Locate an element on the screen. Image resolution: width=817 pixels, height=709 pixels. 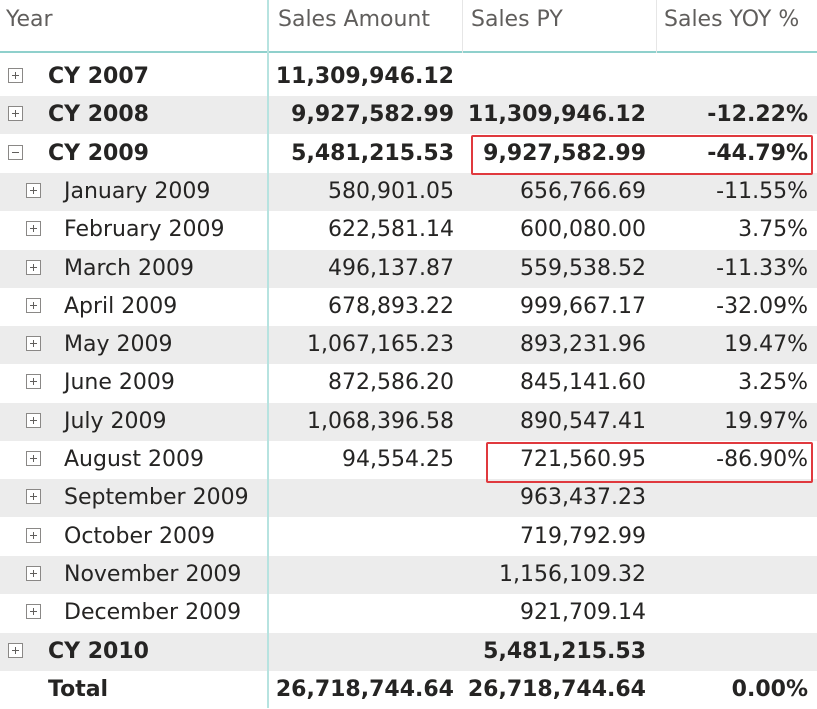
sales-yoy-cell: 19.47% is located at coordinates (766, 345).